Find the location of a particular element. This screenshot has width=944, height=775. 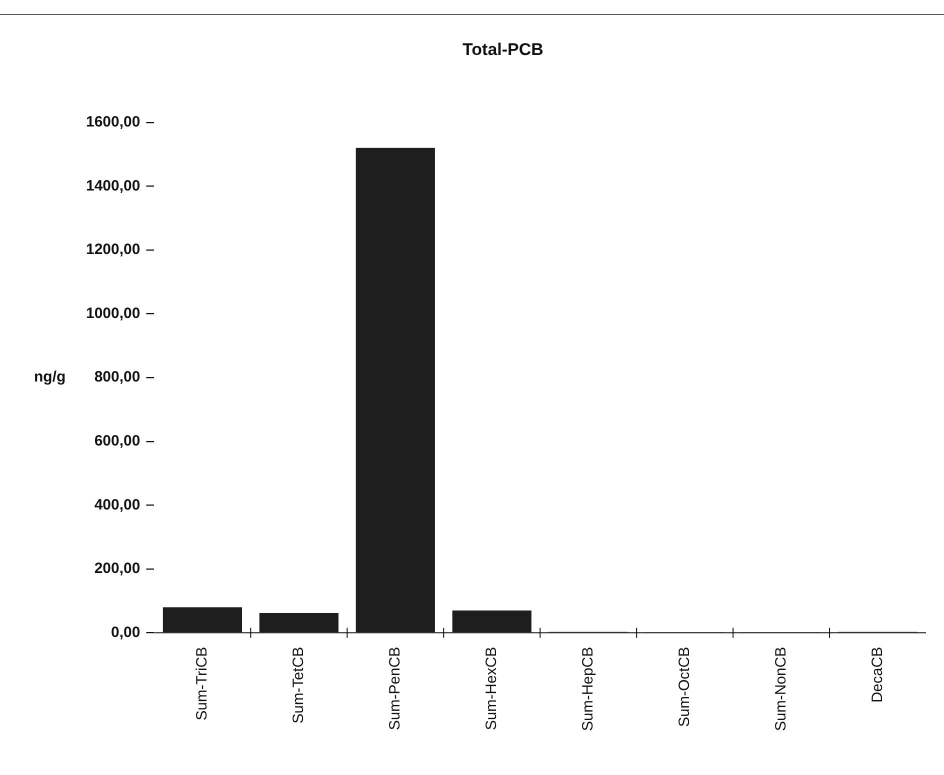

x-tick-label: Sum-HepCB is located at coordinates (587, 689).